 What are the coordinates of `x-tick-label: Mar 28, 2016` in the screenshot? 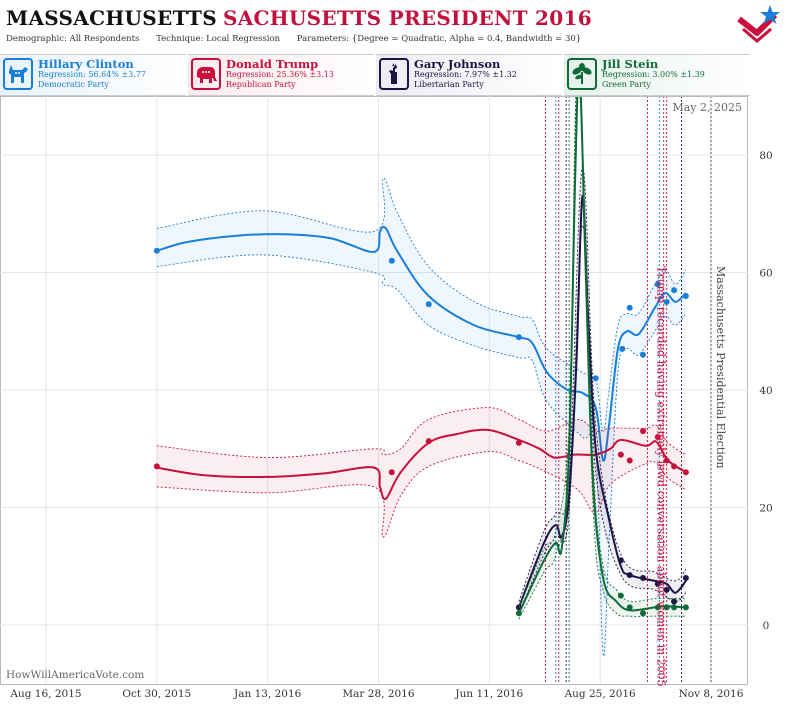 It's located at (378, 694).